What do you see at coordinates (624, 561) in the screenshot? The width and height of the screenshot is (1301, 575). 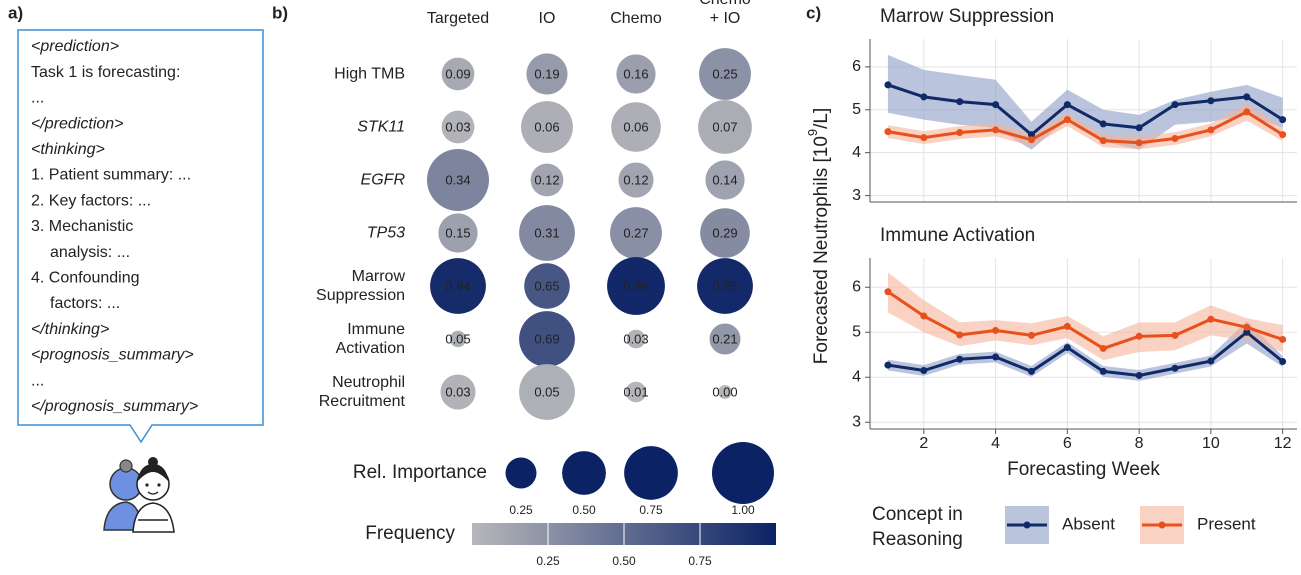 I see `color-bar-label: 0.50` at bounding box center [624, 561].